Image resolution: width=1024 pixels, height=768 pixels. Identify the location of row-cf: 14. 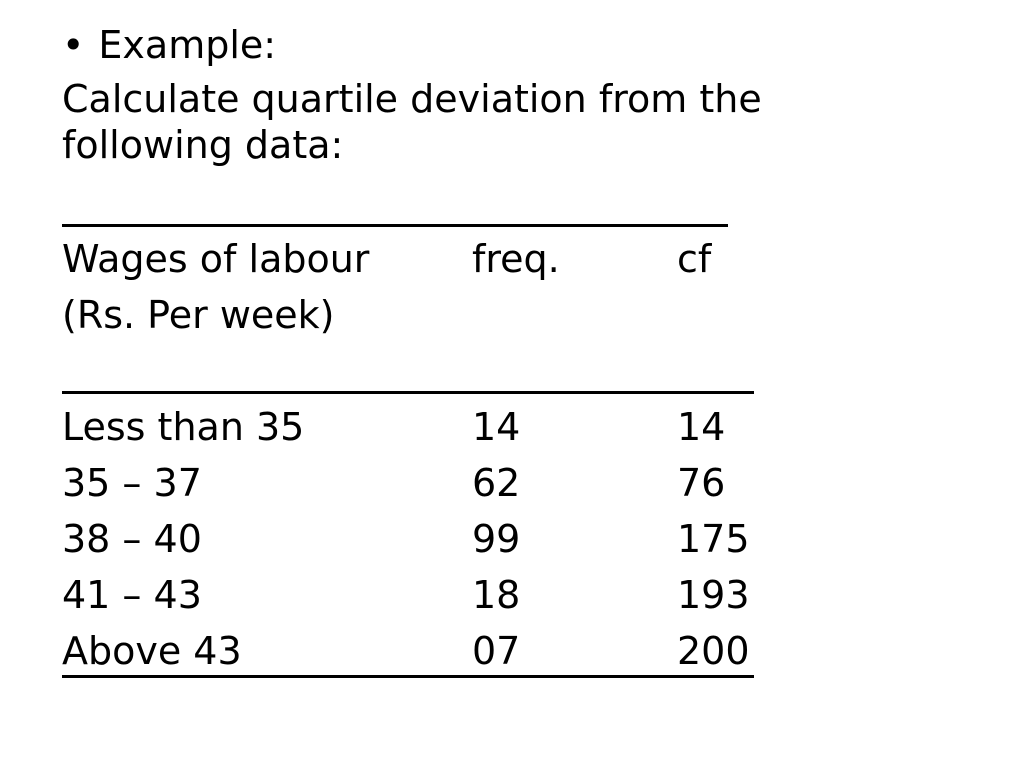
(701, 427).